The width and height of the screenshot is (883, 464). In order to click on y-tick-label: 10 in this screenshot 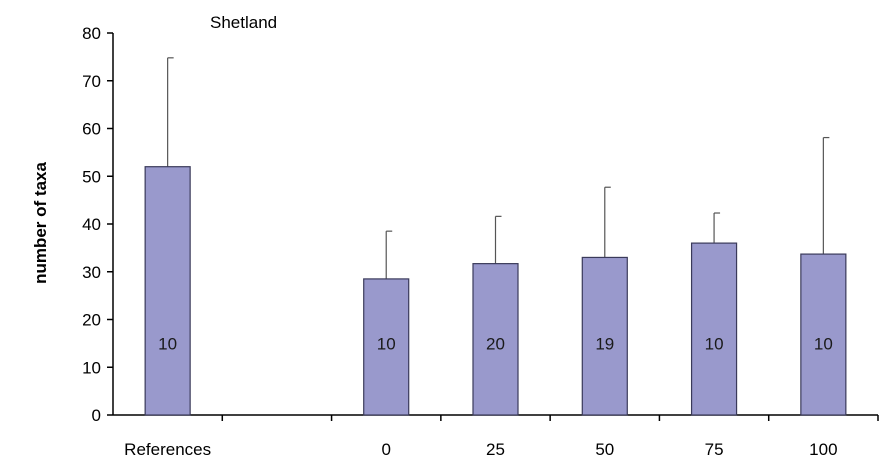, I will do `click(91, 367)`.